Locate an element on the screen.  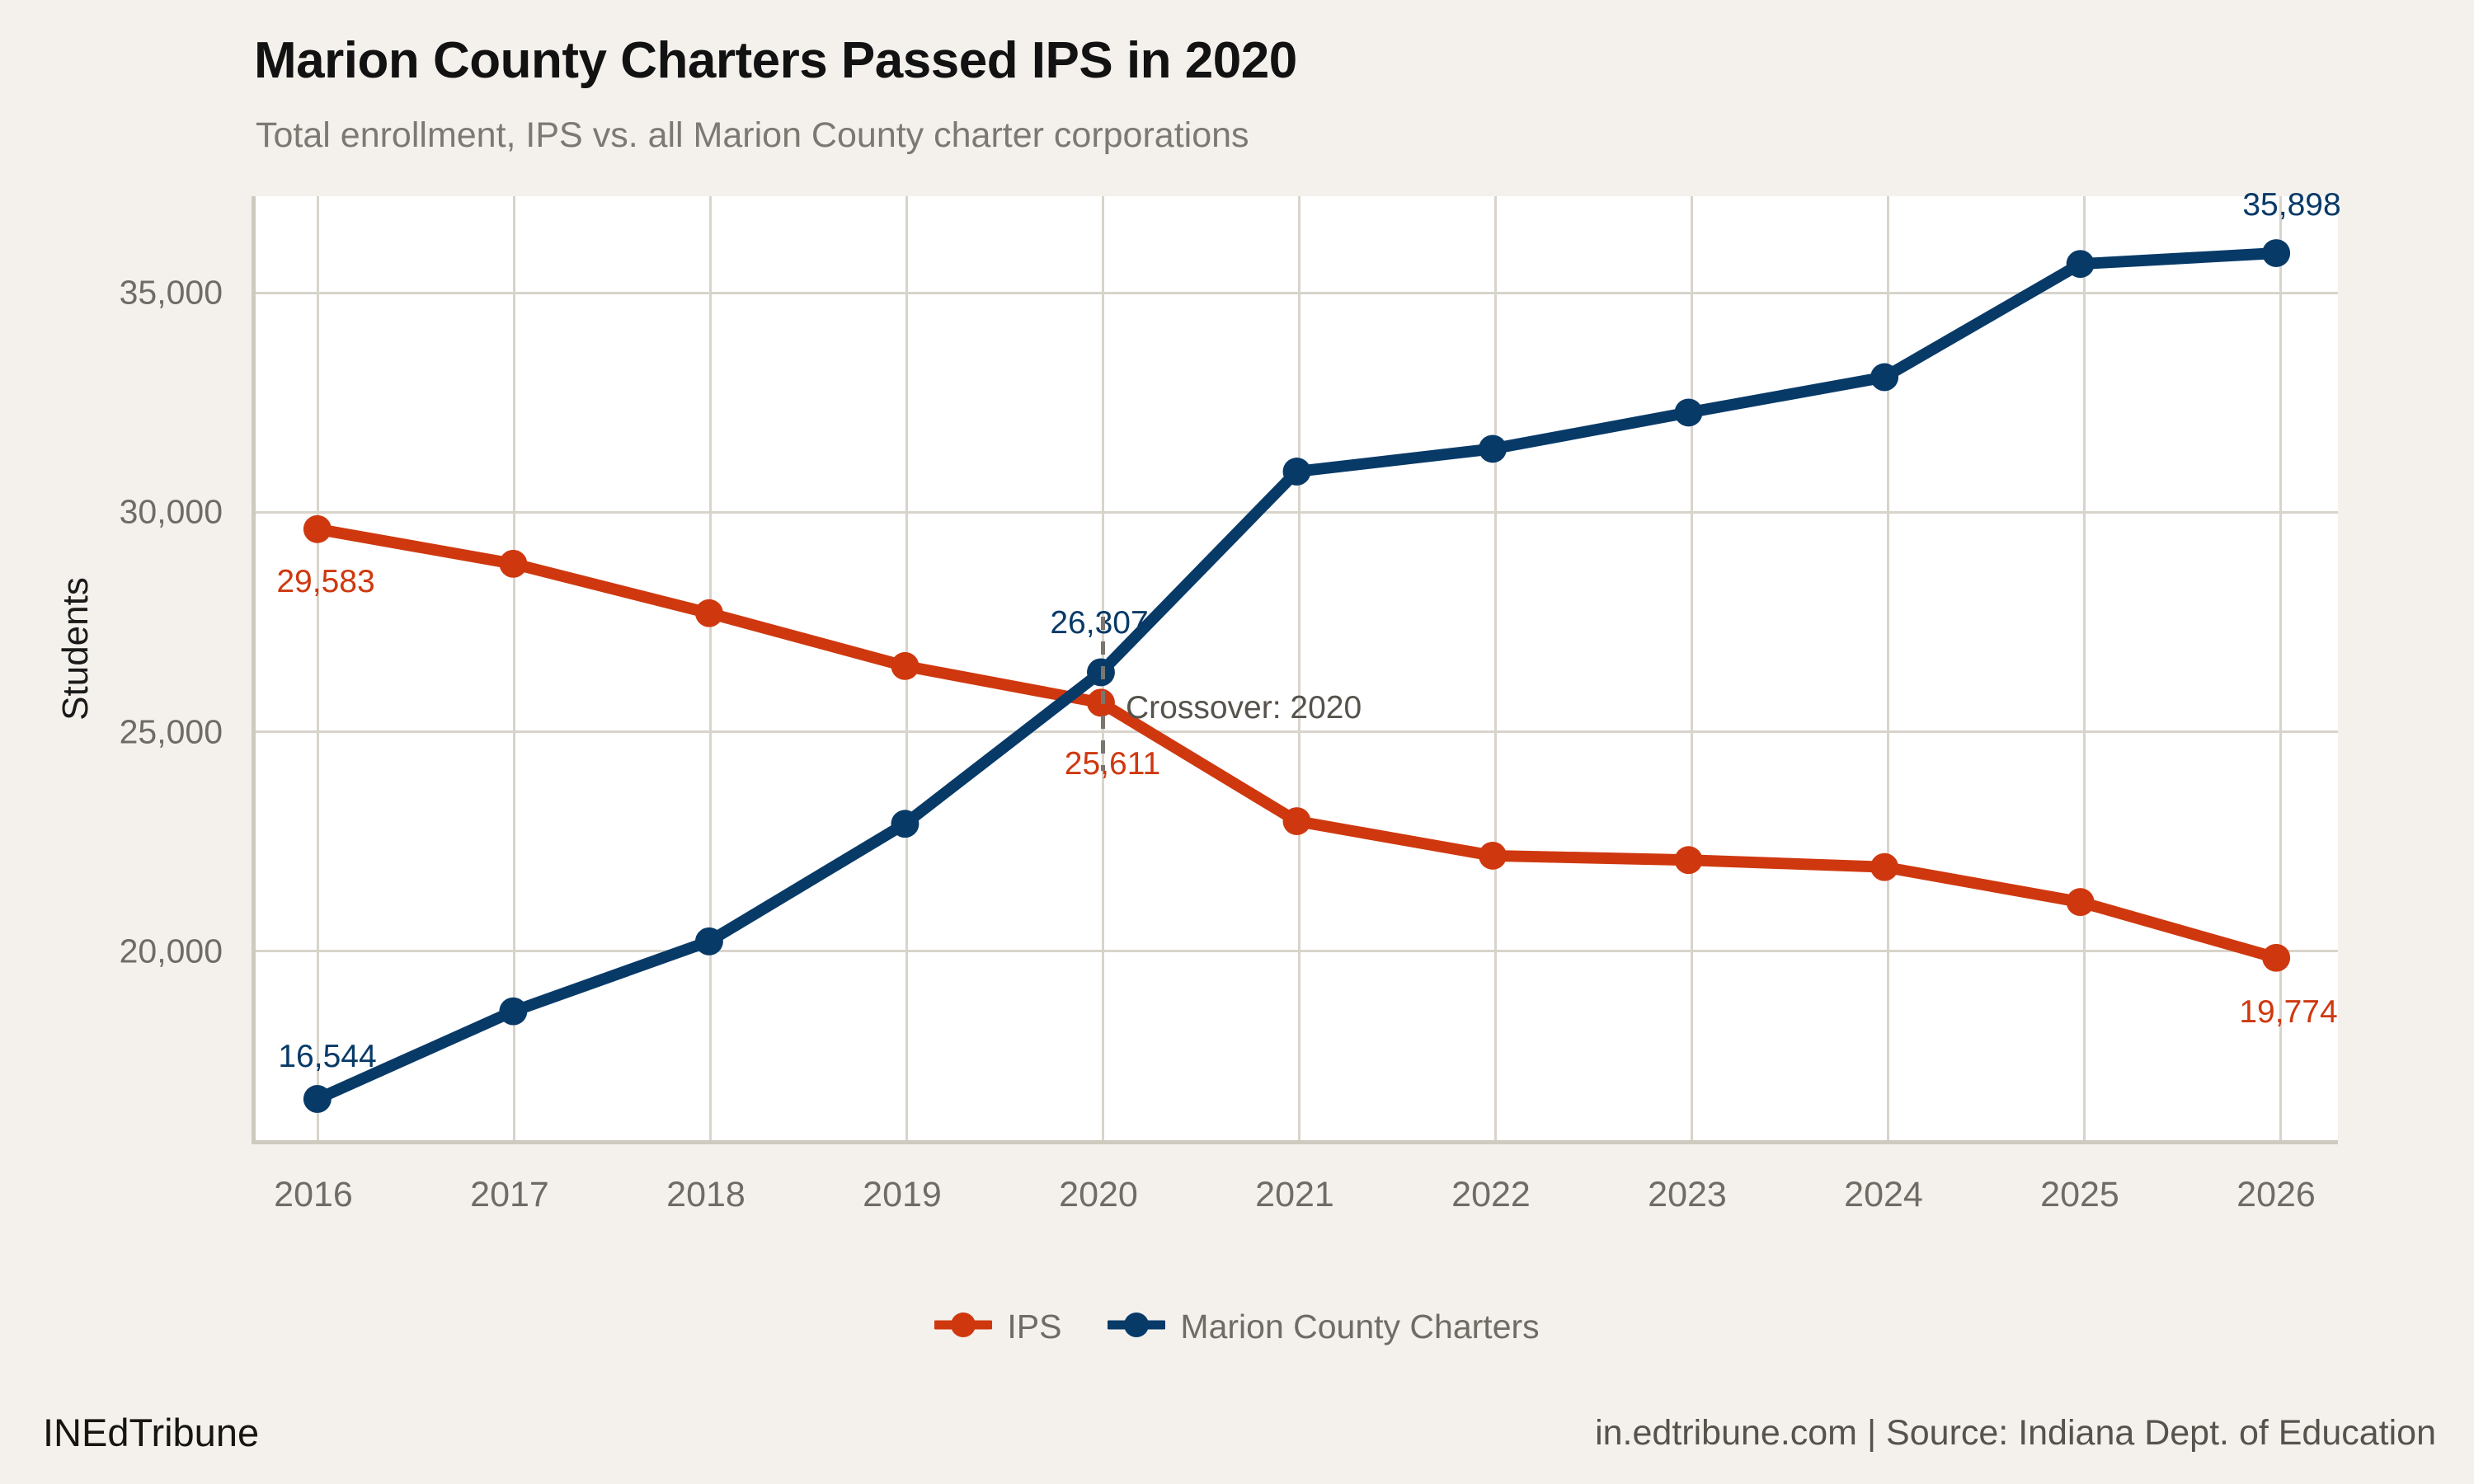
x-tick-label: 2017 is located at coordinates (509, 1194).